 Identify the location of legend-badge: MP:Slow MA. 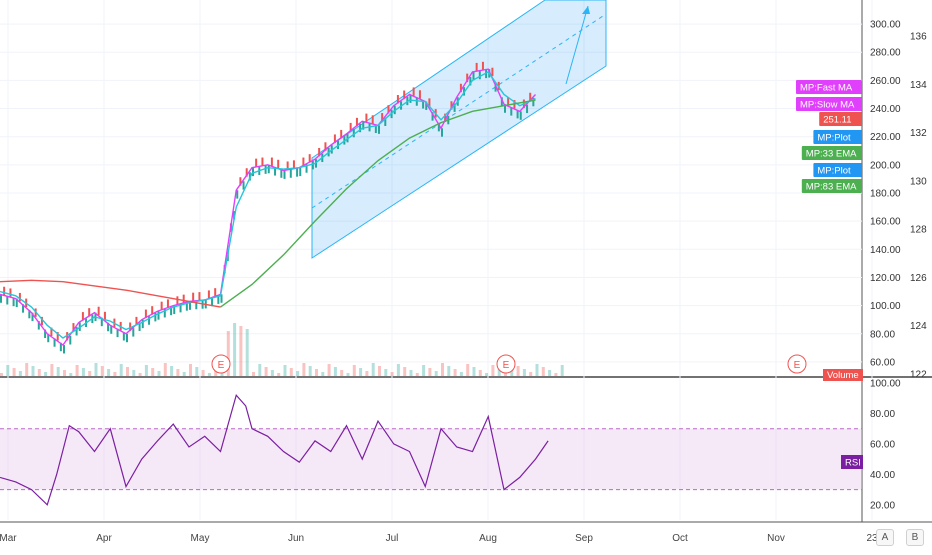
(829, 104).